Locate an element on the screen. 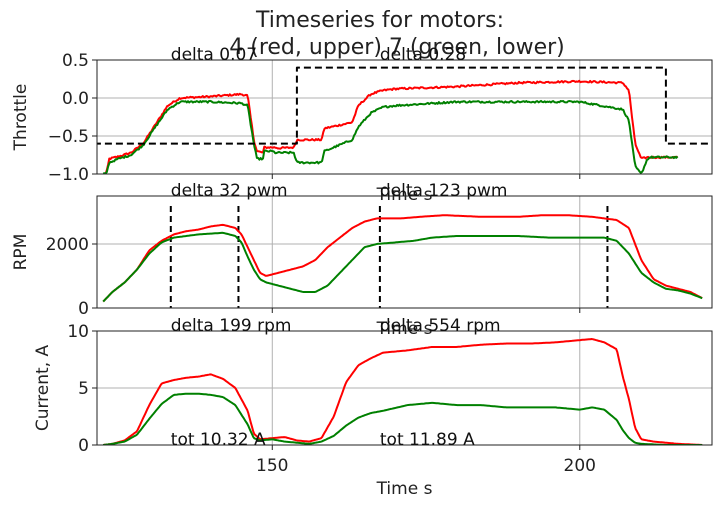  annotation-label: delta 32 pwm is located at coordinates (229, 191).